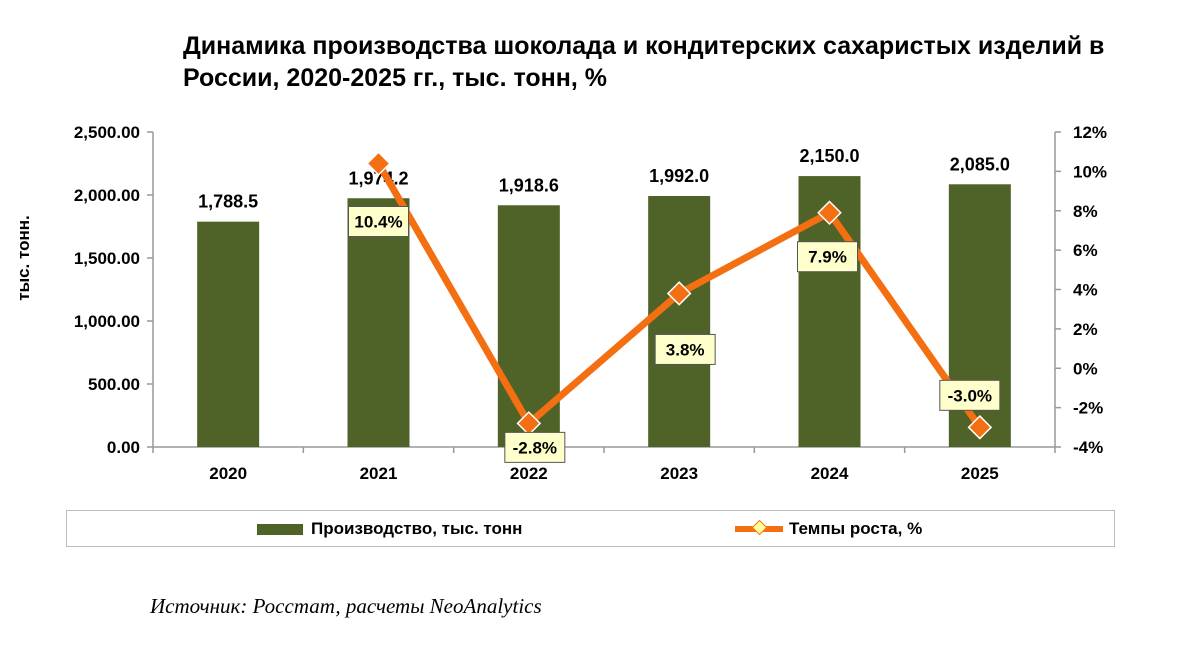 This screenshot has height=655, width=1200. Describe the element at coordinates (107, 321) in the screenshot. I see `y-tick-label: 1,000.00` at that location.